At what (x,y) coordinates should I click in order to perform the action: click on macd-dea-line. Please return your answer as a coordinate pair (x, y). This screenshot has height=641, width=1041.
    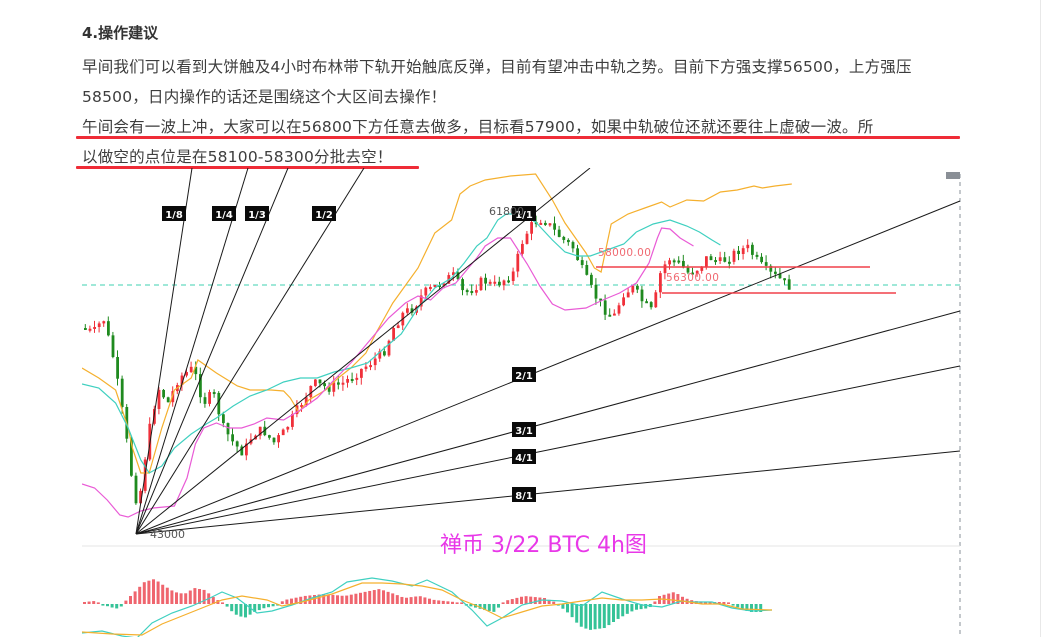
    Looking at the image, I should click on (427, 609).